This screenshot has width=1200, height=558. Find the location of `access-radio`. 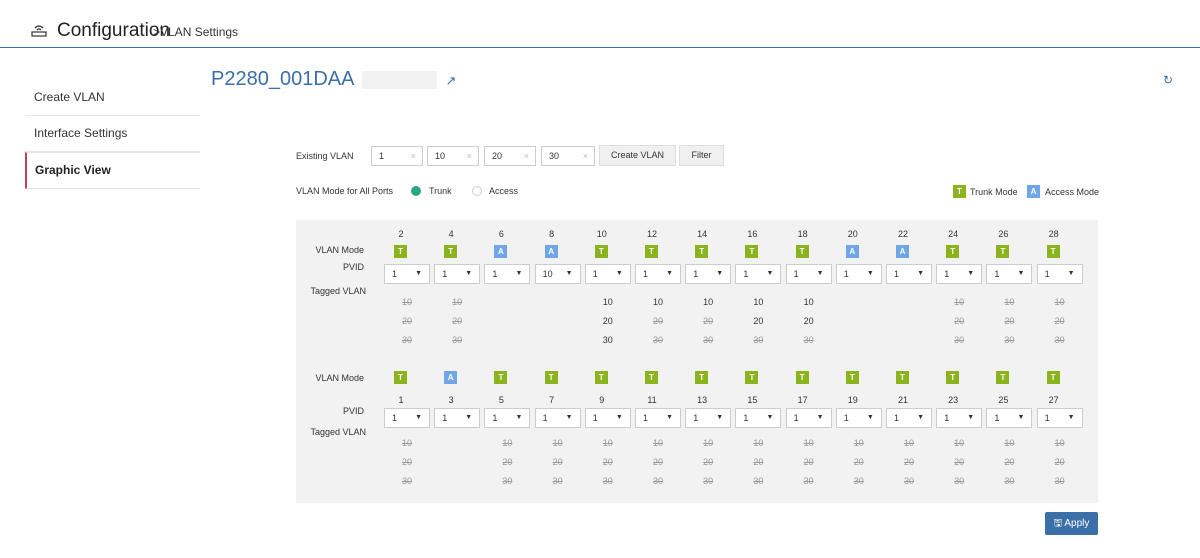

access-radio is located at coordinates (477, 191).